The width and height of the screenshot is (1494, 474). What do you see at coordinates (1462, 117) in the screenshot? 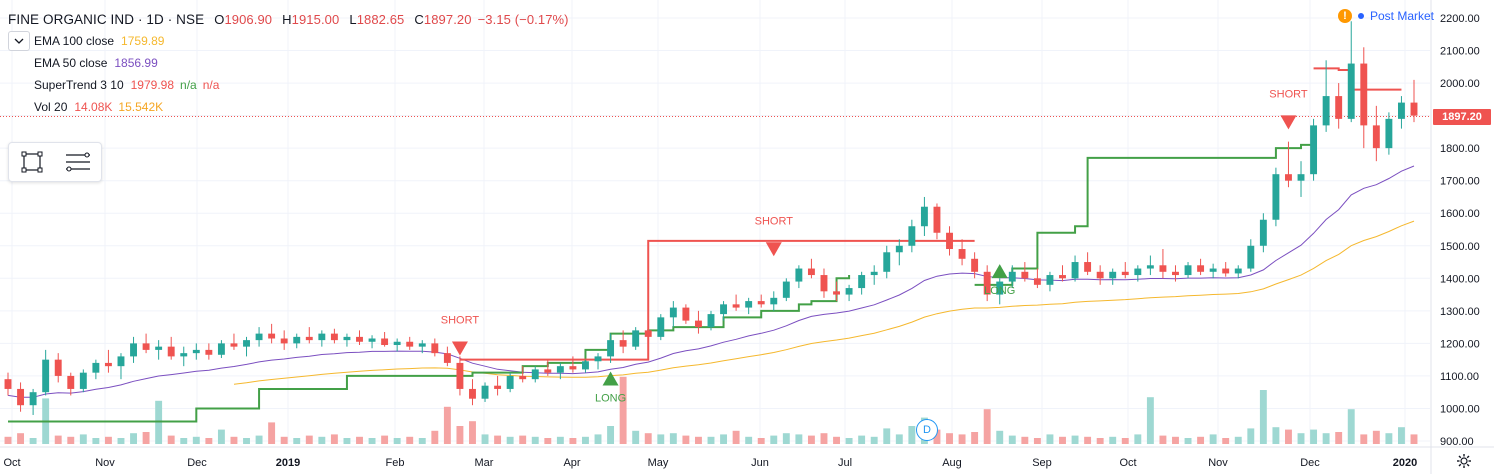
I see `last-price-tag: 1897.20` at bounding box center [1462, 117].